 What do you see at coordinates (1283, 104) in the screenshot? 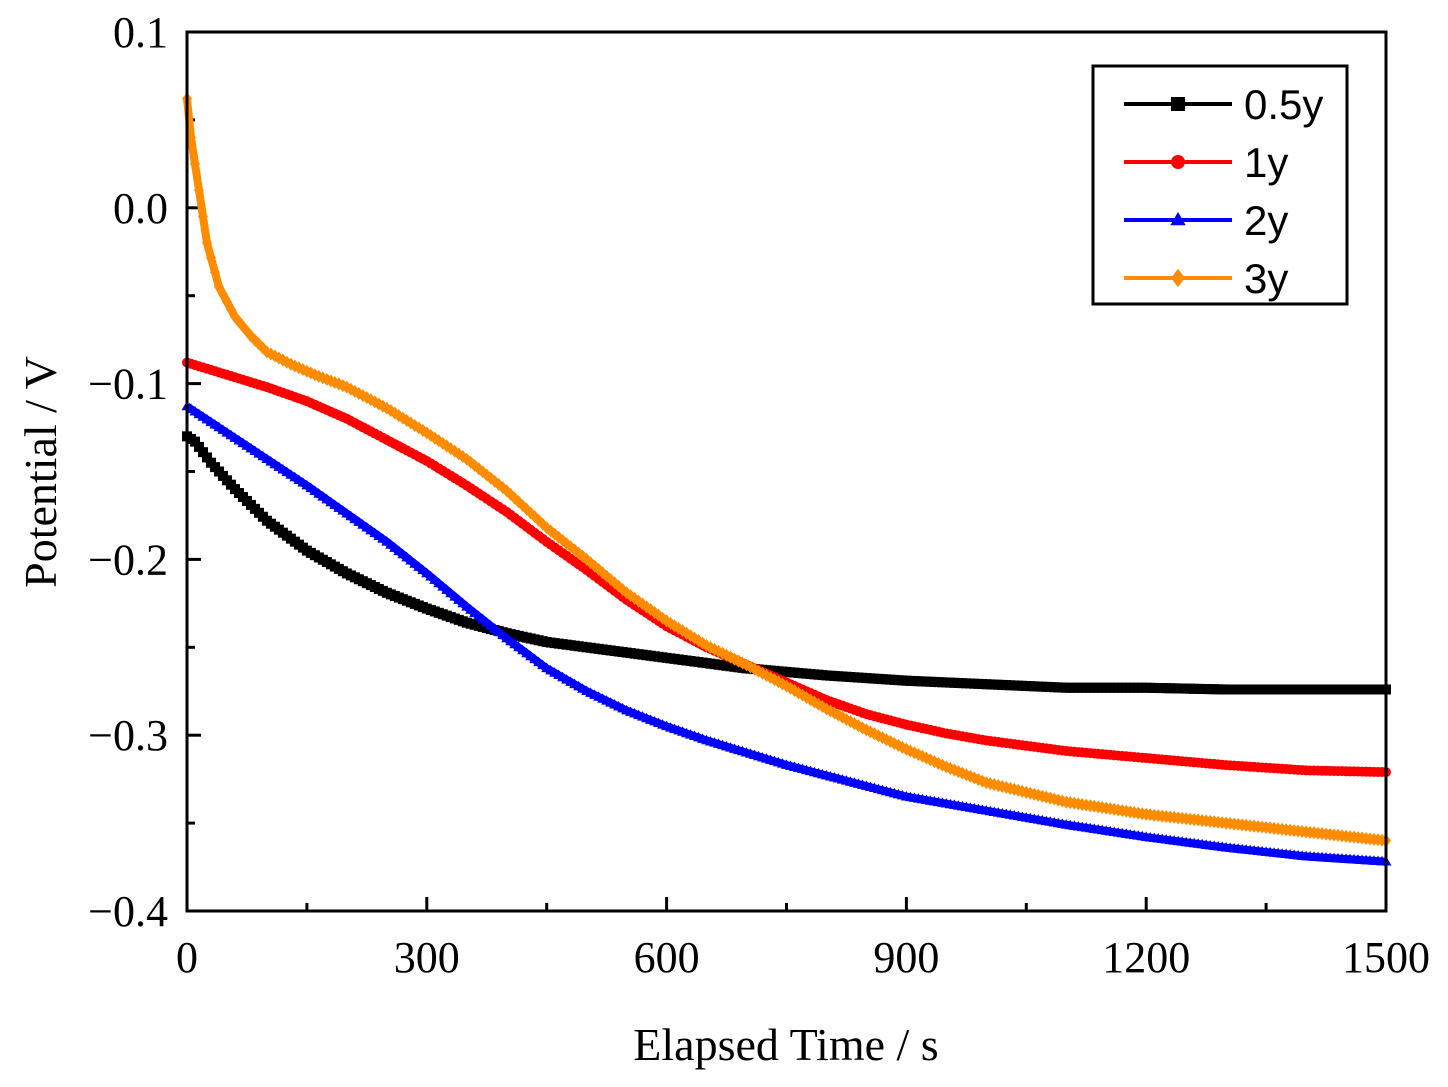
I see `legend-label: 0.5y` at bounding box center [1283, 104].